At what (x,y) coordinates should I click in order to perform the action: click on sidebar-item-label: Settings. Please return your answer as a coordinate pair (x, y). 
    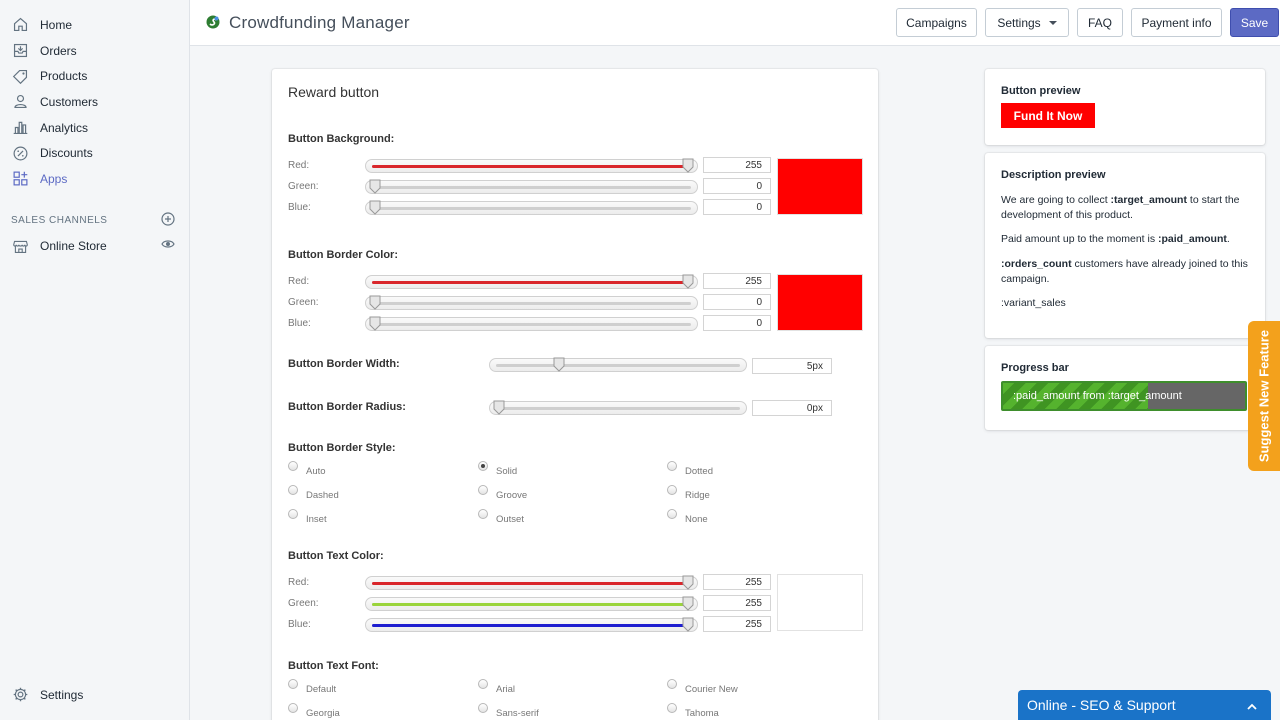
    Looking at the image, I should click on (62, 694).